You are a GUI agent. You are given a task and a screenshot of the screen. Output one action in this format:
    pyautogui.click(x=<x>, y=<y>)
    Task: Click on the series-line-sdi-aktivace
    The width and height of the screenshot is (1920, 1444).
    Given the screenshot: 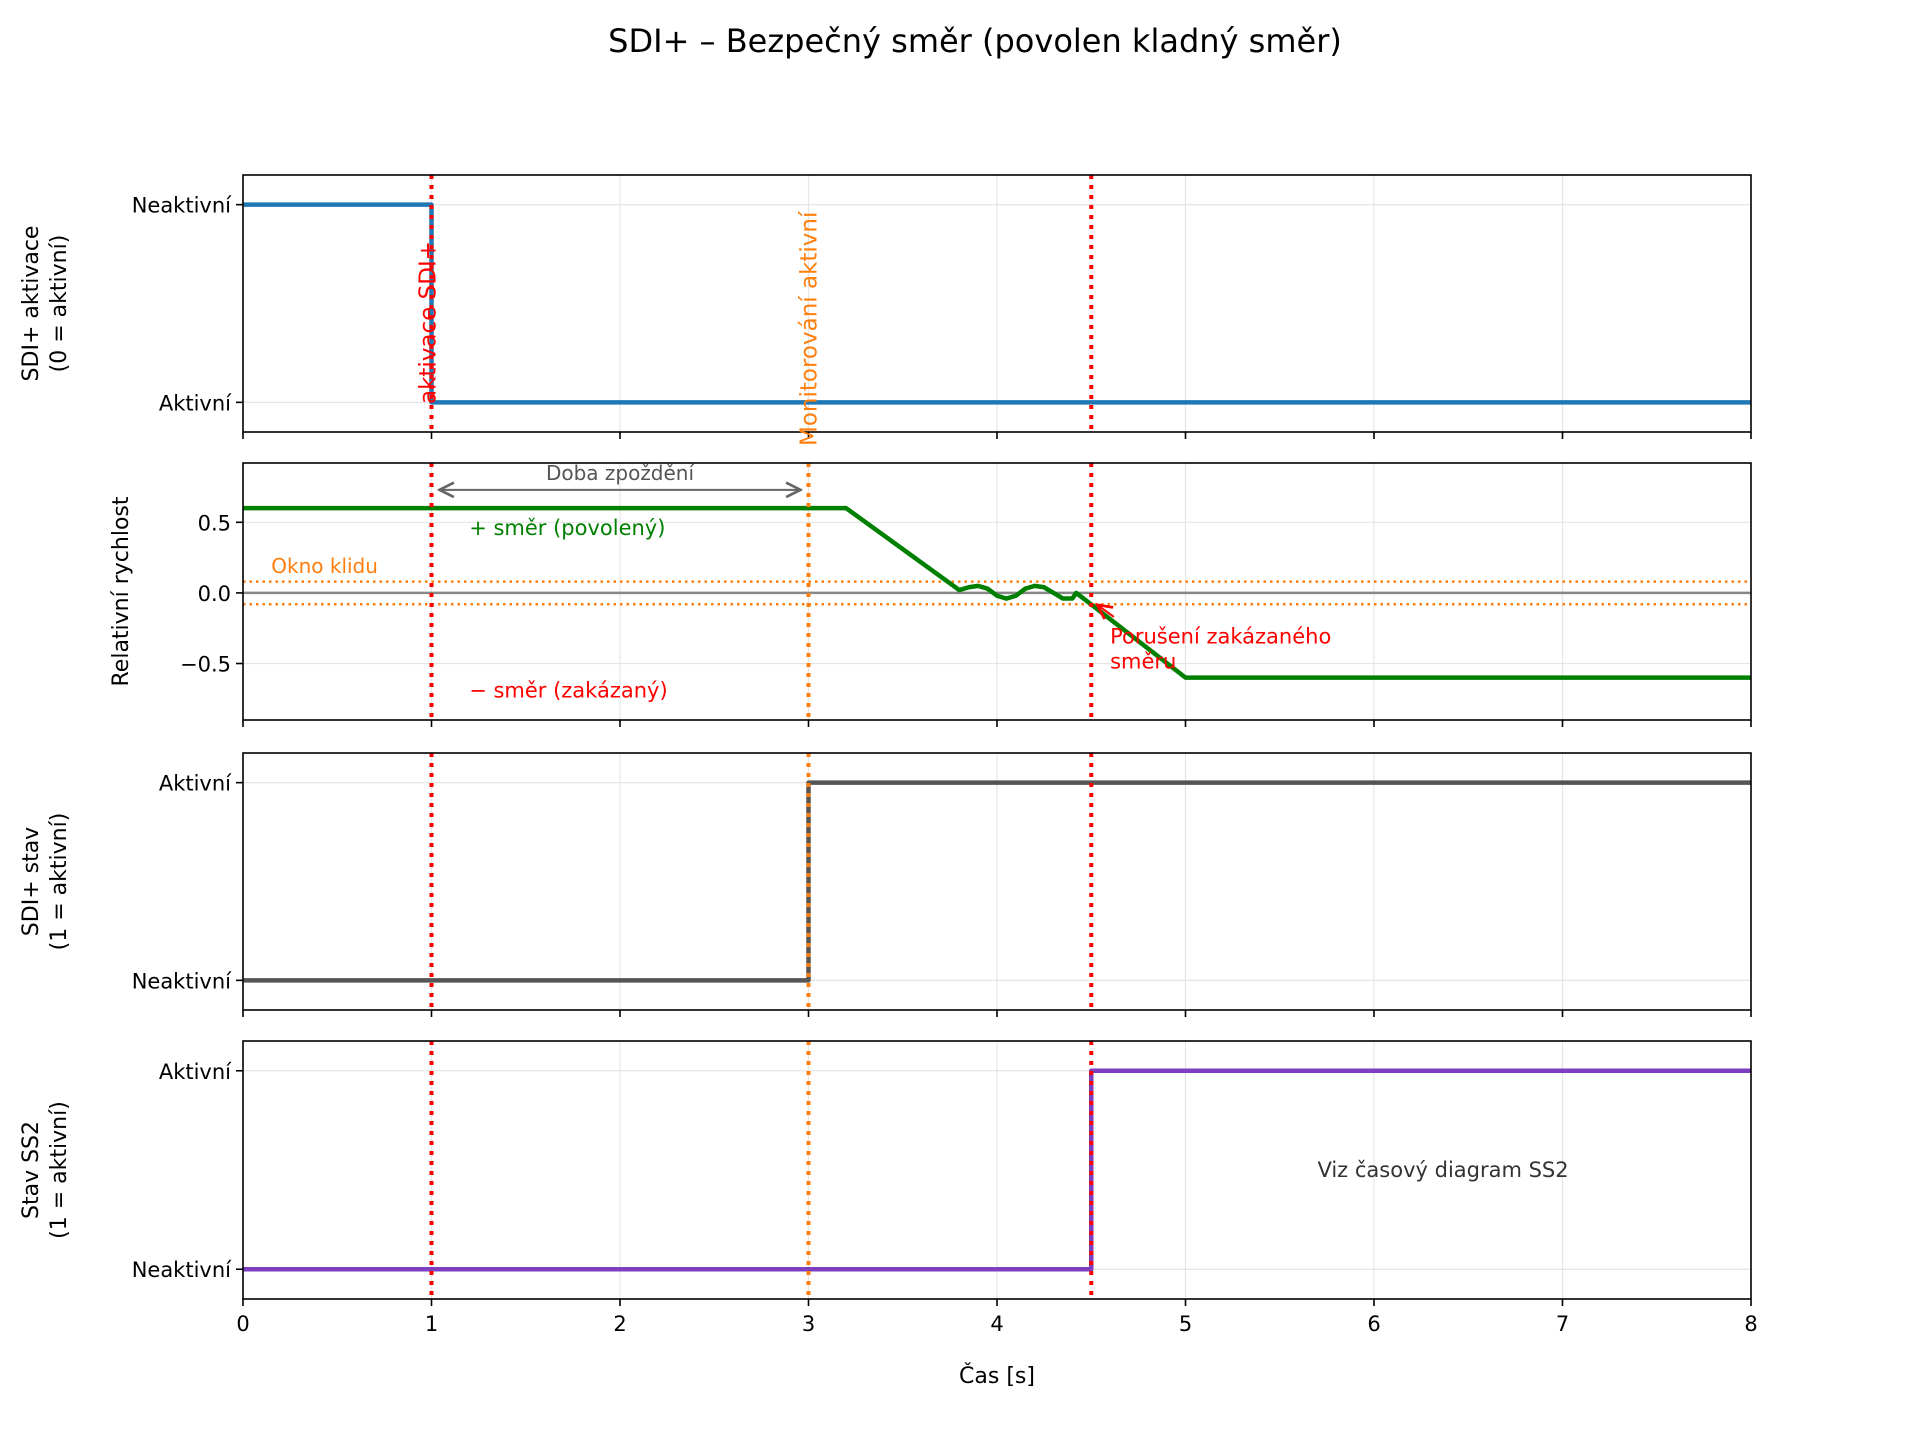 What is the action you would take?
    pyautogui.click(x=997, y=303)
    